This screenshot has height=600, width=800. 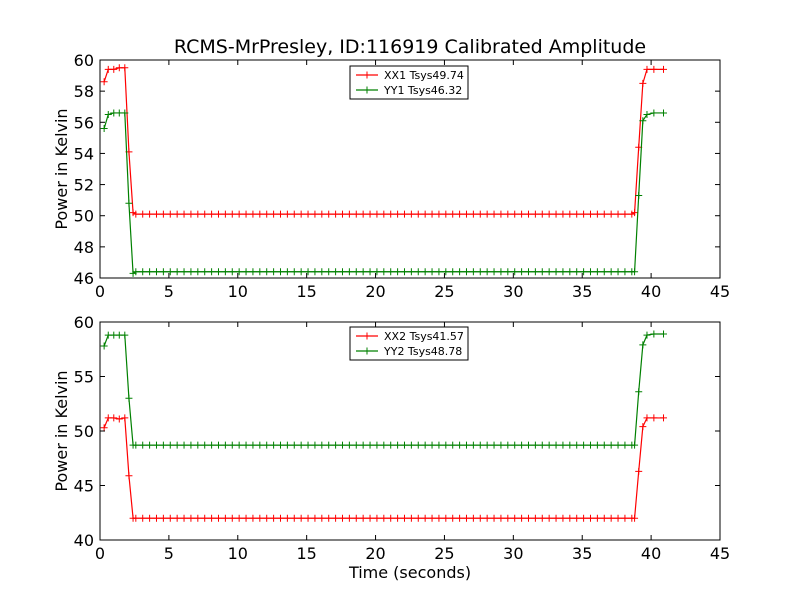 I want to click on x-tick-label-0-4: 20, so click(x=375, y=291).